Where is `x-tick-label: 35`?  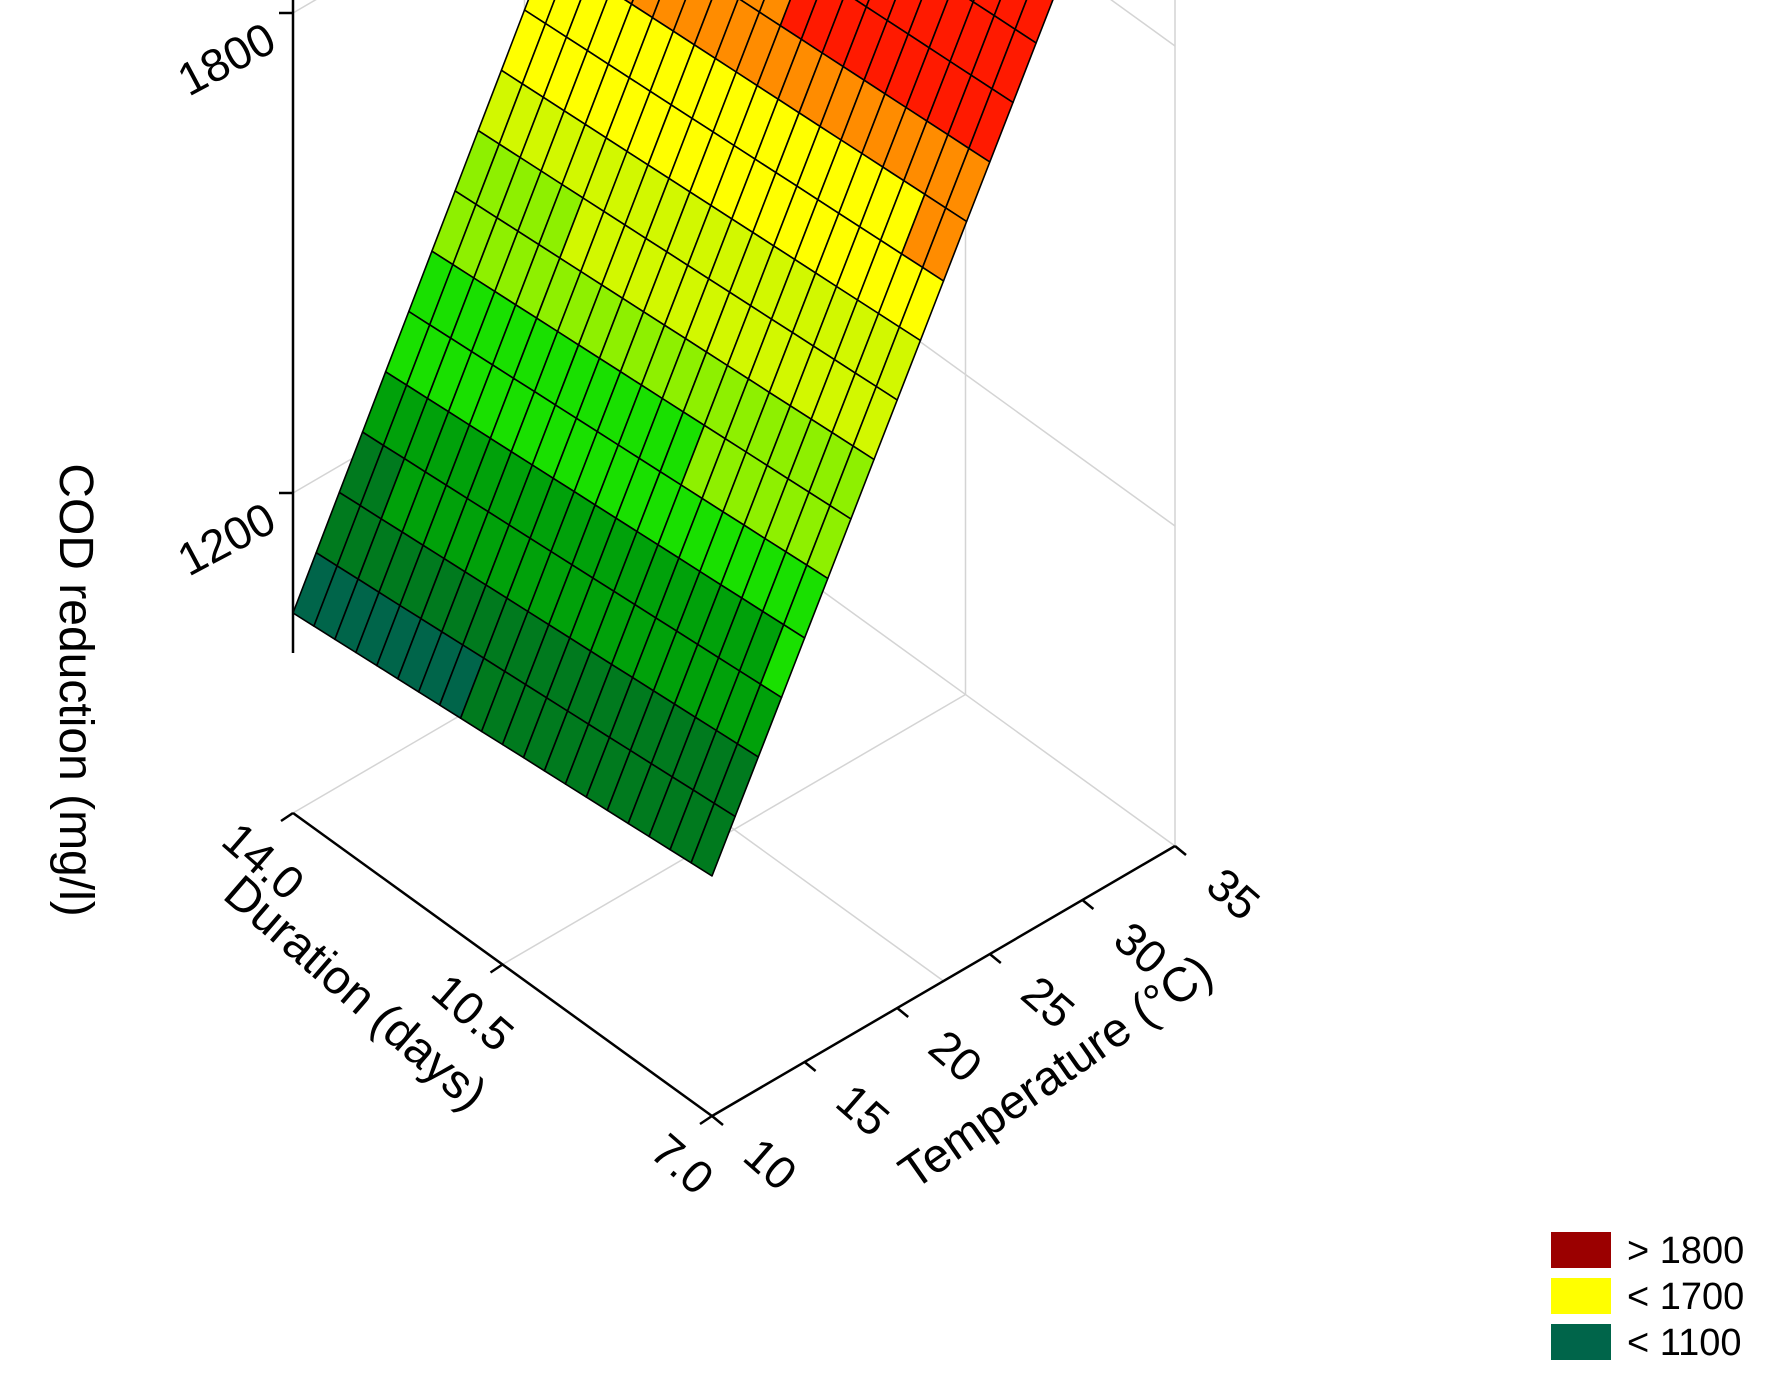 x-tick-label: 35 is located at coordinates (1233, 894).